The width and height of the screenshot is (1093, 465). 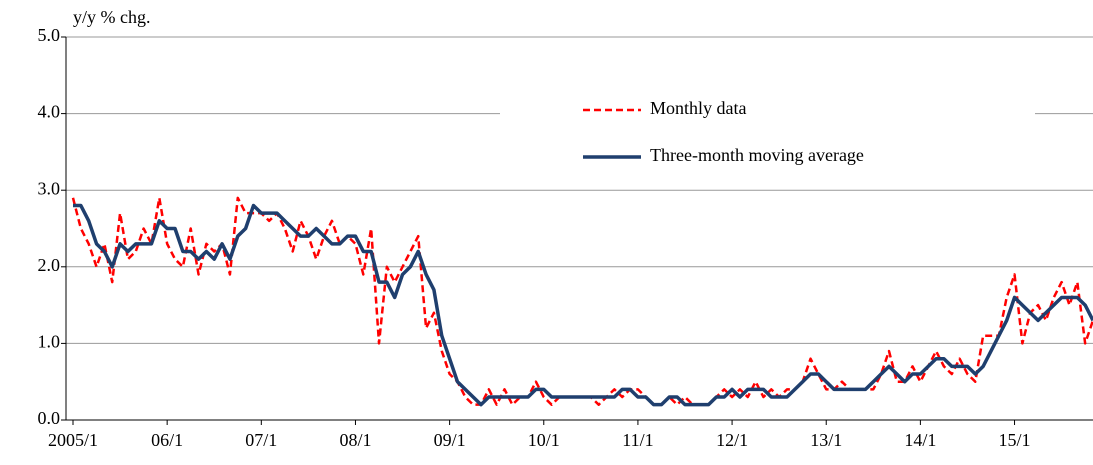 I want to click on y-tick-label: 0.0, so click(x=49, y=418).